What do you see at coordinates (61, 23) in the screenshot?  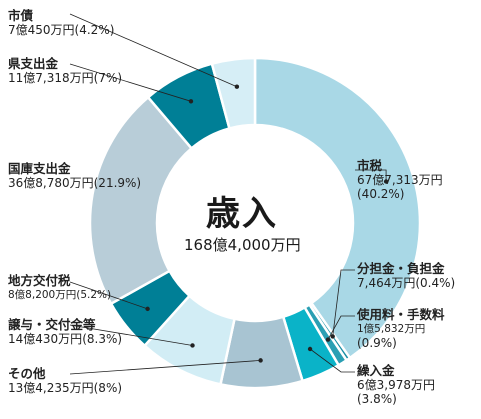 I see `label-shisai: 市債 7億450万円(4.2%)` at bounding box center [61, 23].